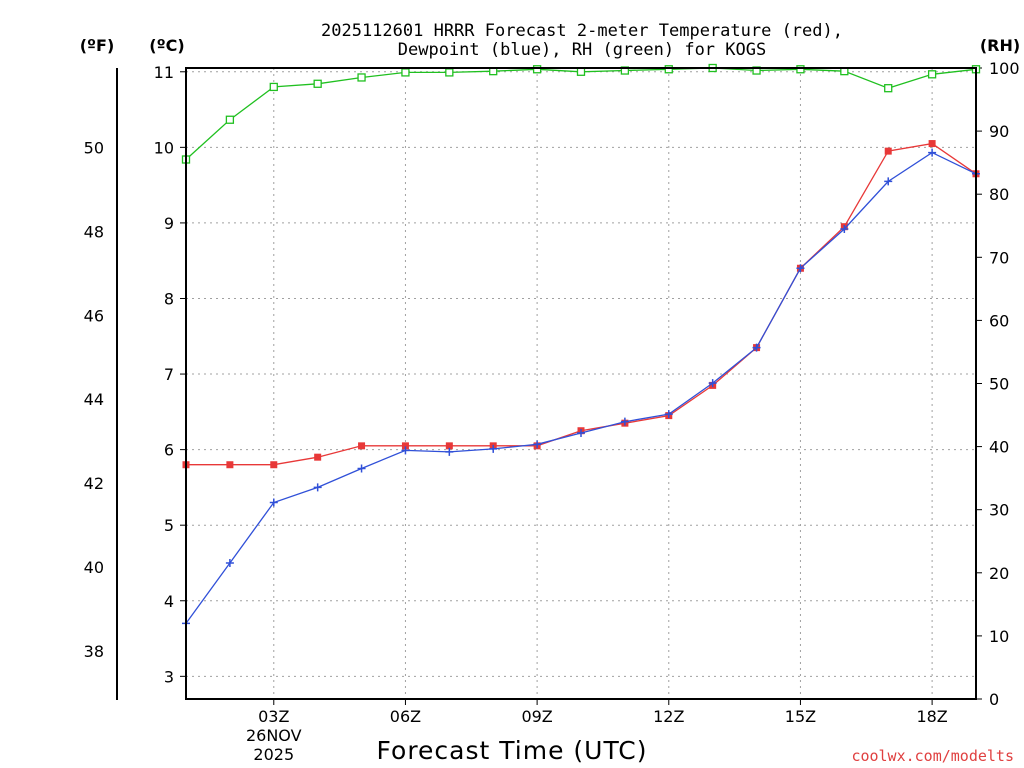 The image size is (1024, 768). What do you see at coordinates (999, 320) in the screenshot?
I see `rh-tick-label: 60` at bounding box center [999, 320].